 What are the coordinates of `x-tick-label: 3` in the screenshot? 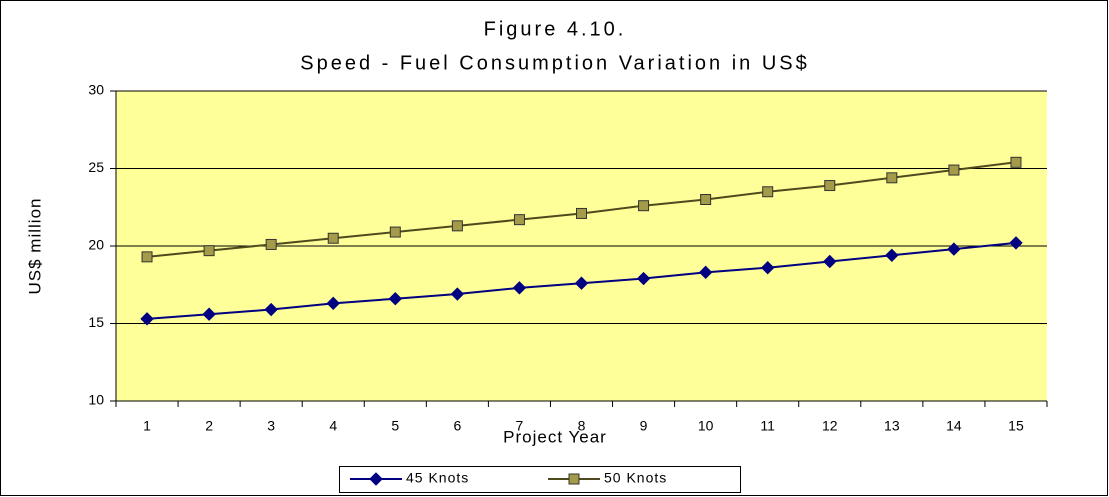 It's located at (271, 426).